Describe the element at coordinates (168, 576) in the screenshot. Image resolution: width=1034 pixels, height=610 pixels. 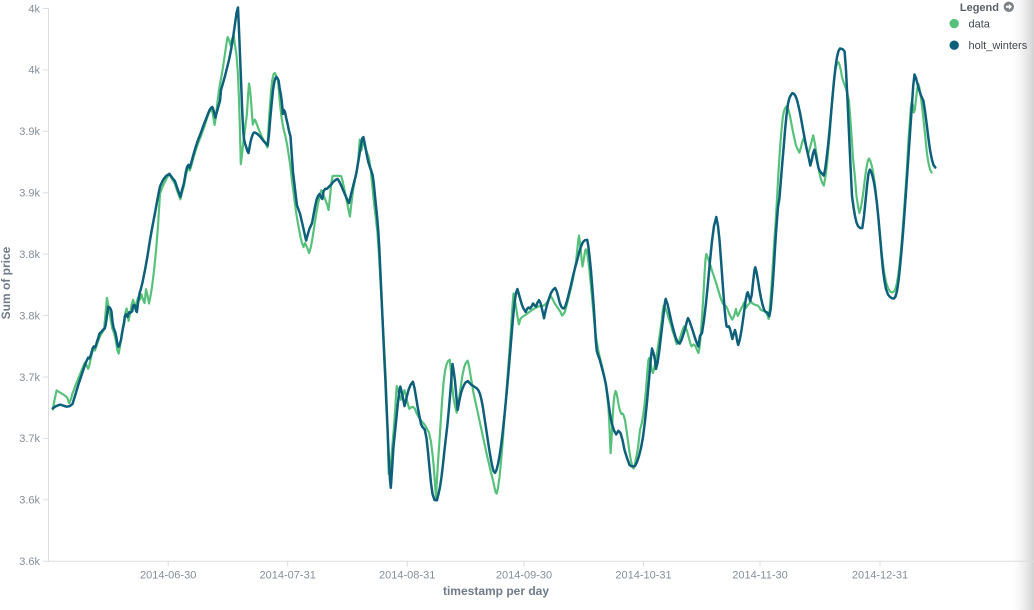
I see `svg-text: 2014-06-30` at that location.